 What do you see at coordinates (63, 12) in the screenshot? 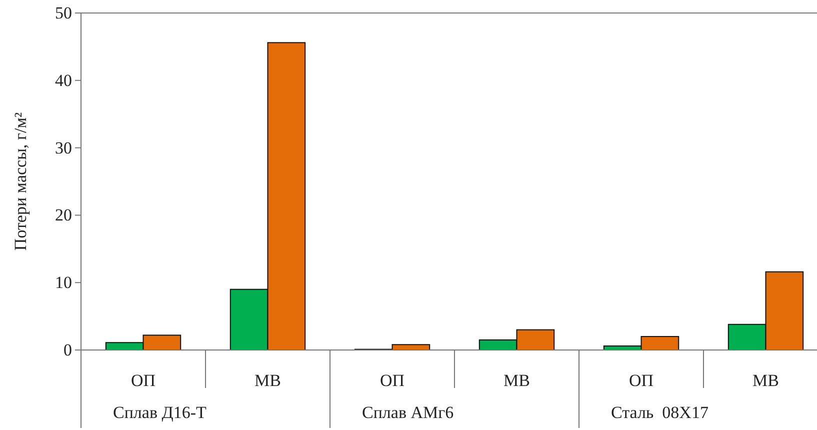
I see `y-tick-label: 50` at bounding box center [63, 12].